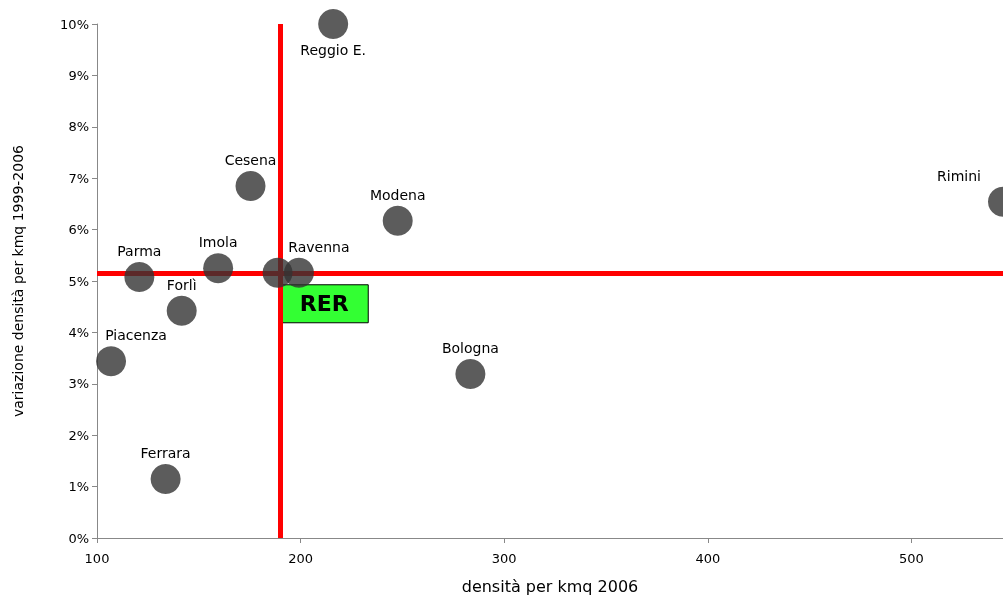 The width and height of the screenshot is (1003, 616). I want to click on annotation: Imola, so click(218, 242).